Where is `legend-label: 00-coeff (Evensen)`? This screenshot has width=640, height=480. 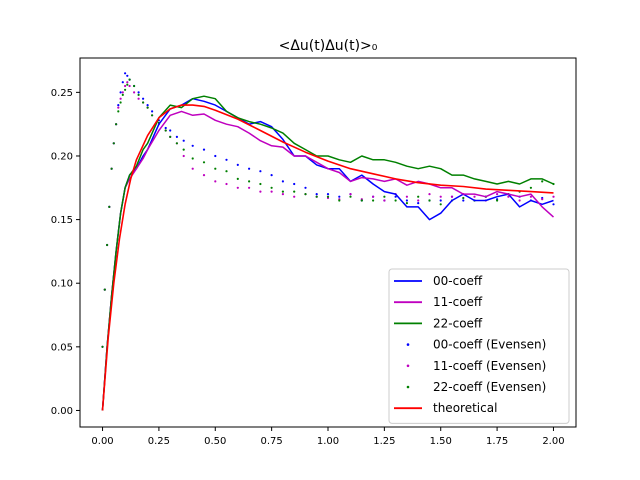
legend-label: 00-coeff (Evensen) is located at coordinates (489, 345).